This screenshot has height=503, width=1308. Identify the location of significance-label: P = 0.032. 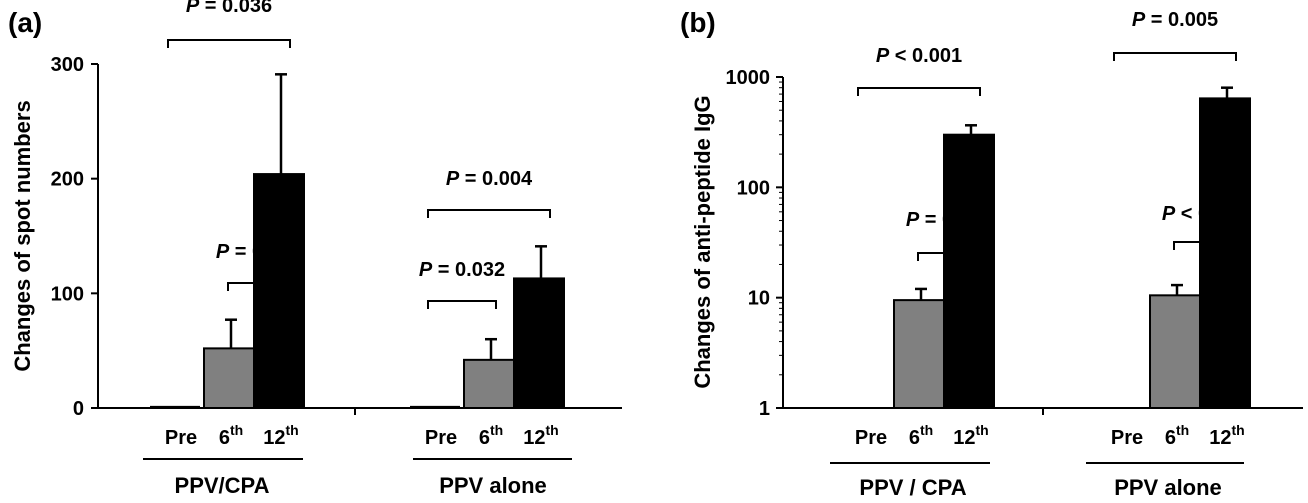
(462, 270).